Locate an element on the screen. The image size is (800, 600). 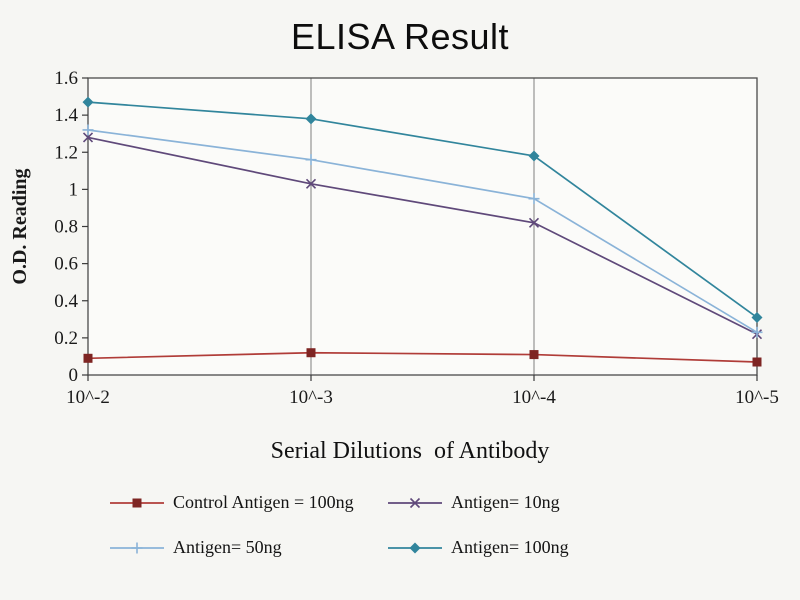
y-tick-label: 0.6 is located at coordinates (66, 264).